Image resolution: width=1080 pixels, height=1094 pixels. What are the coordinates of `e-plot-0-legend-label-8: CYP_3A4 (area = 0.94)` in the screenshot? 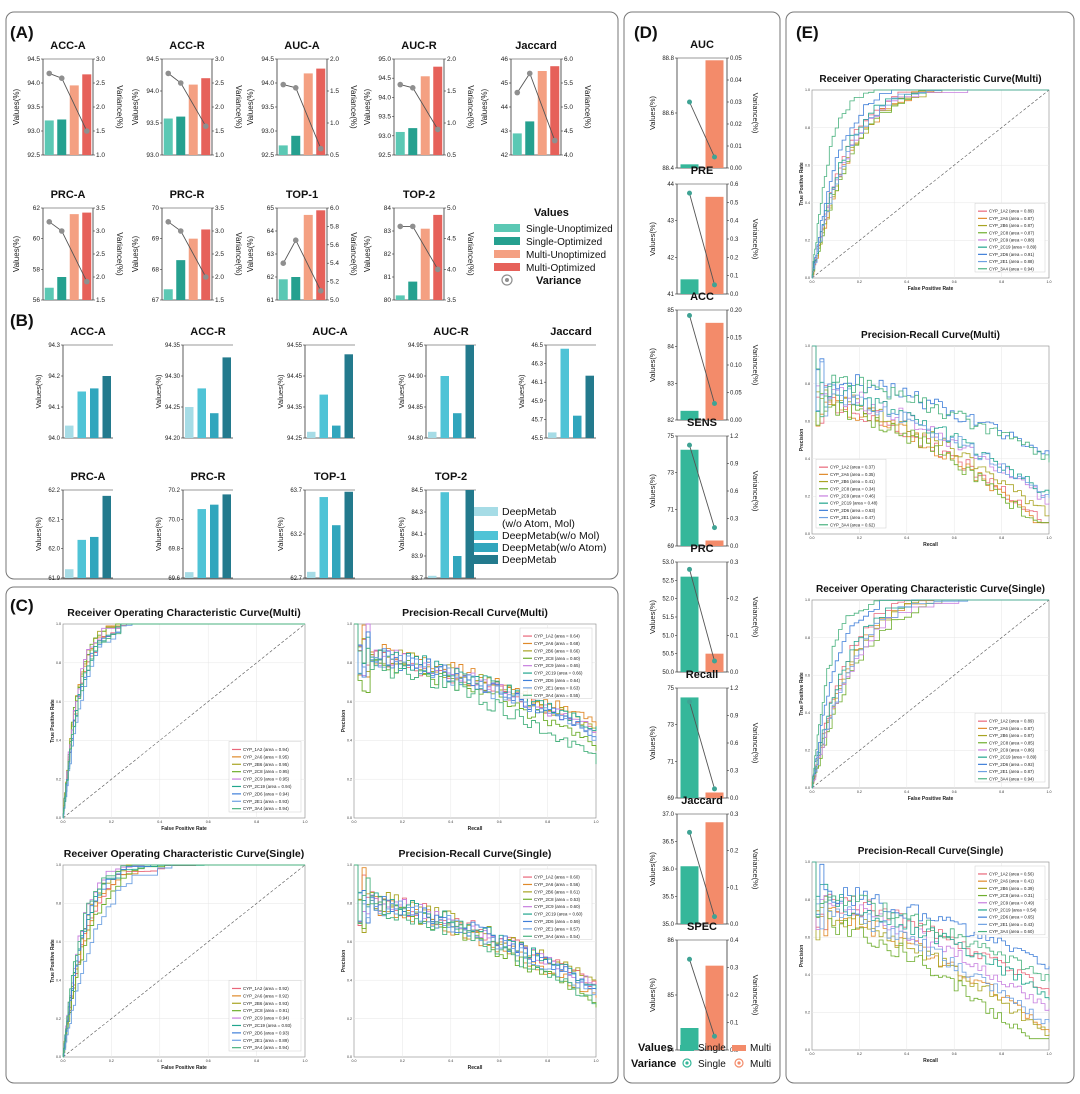 It's located at (1011, 268).